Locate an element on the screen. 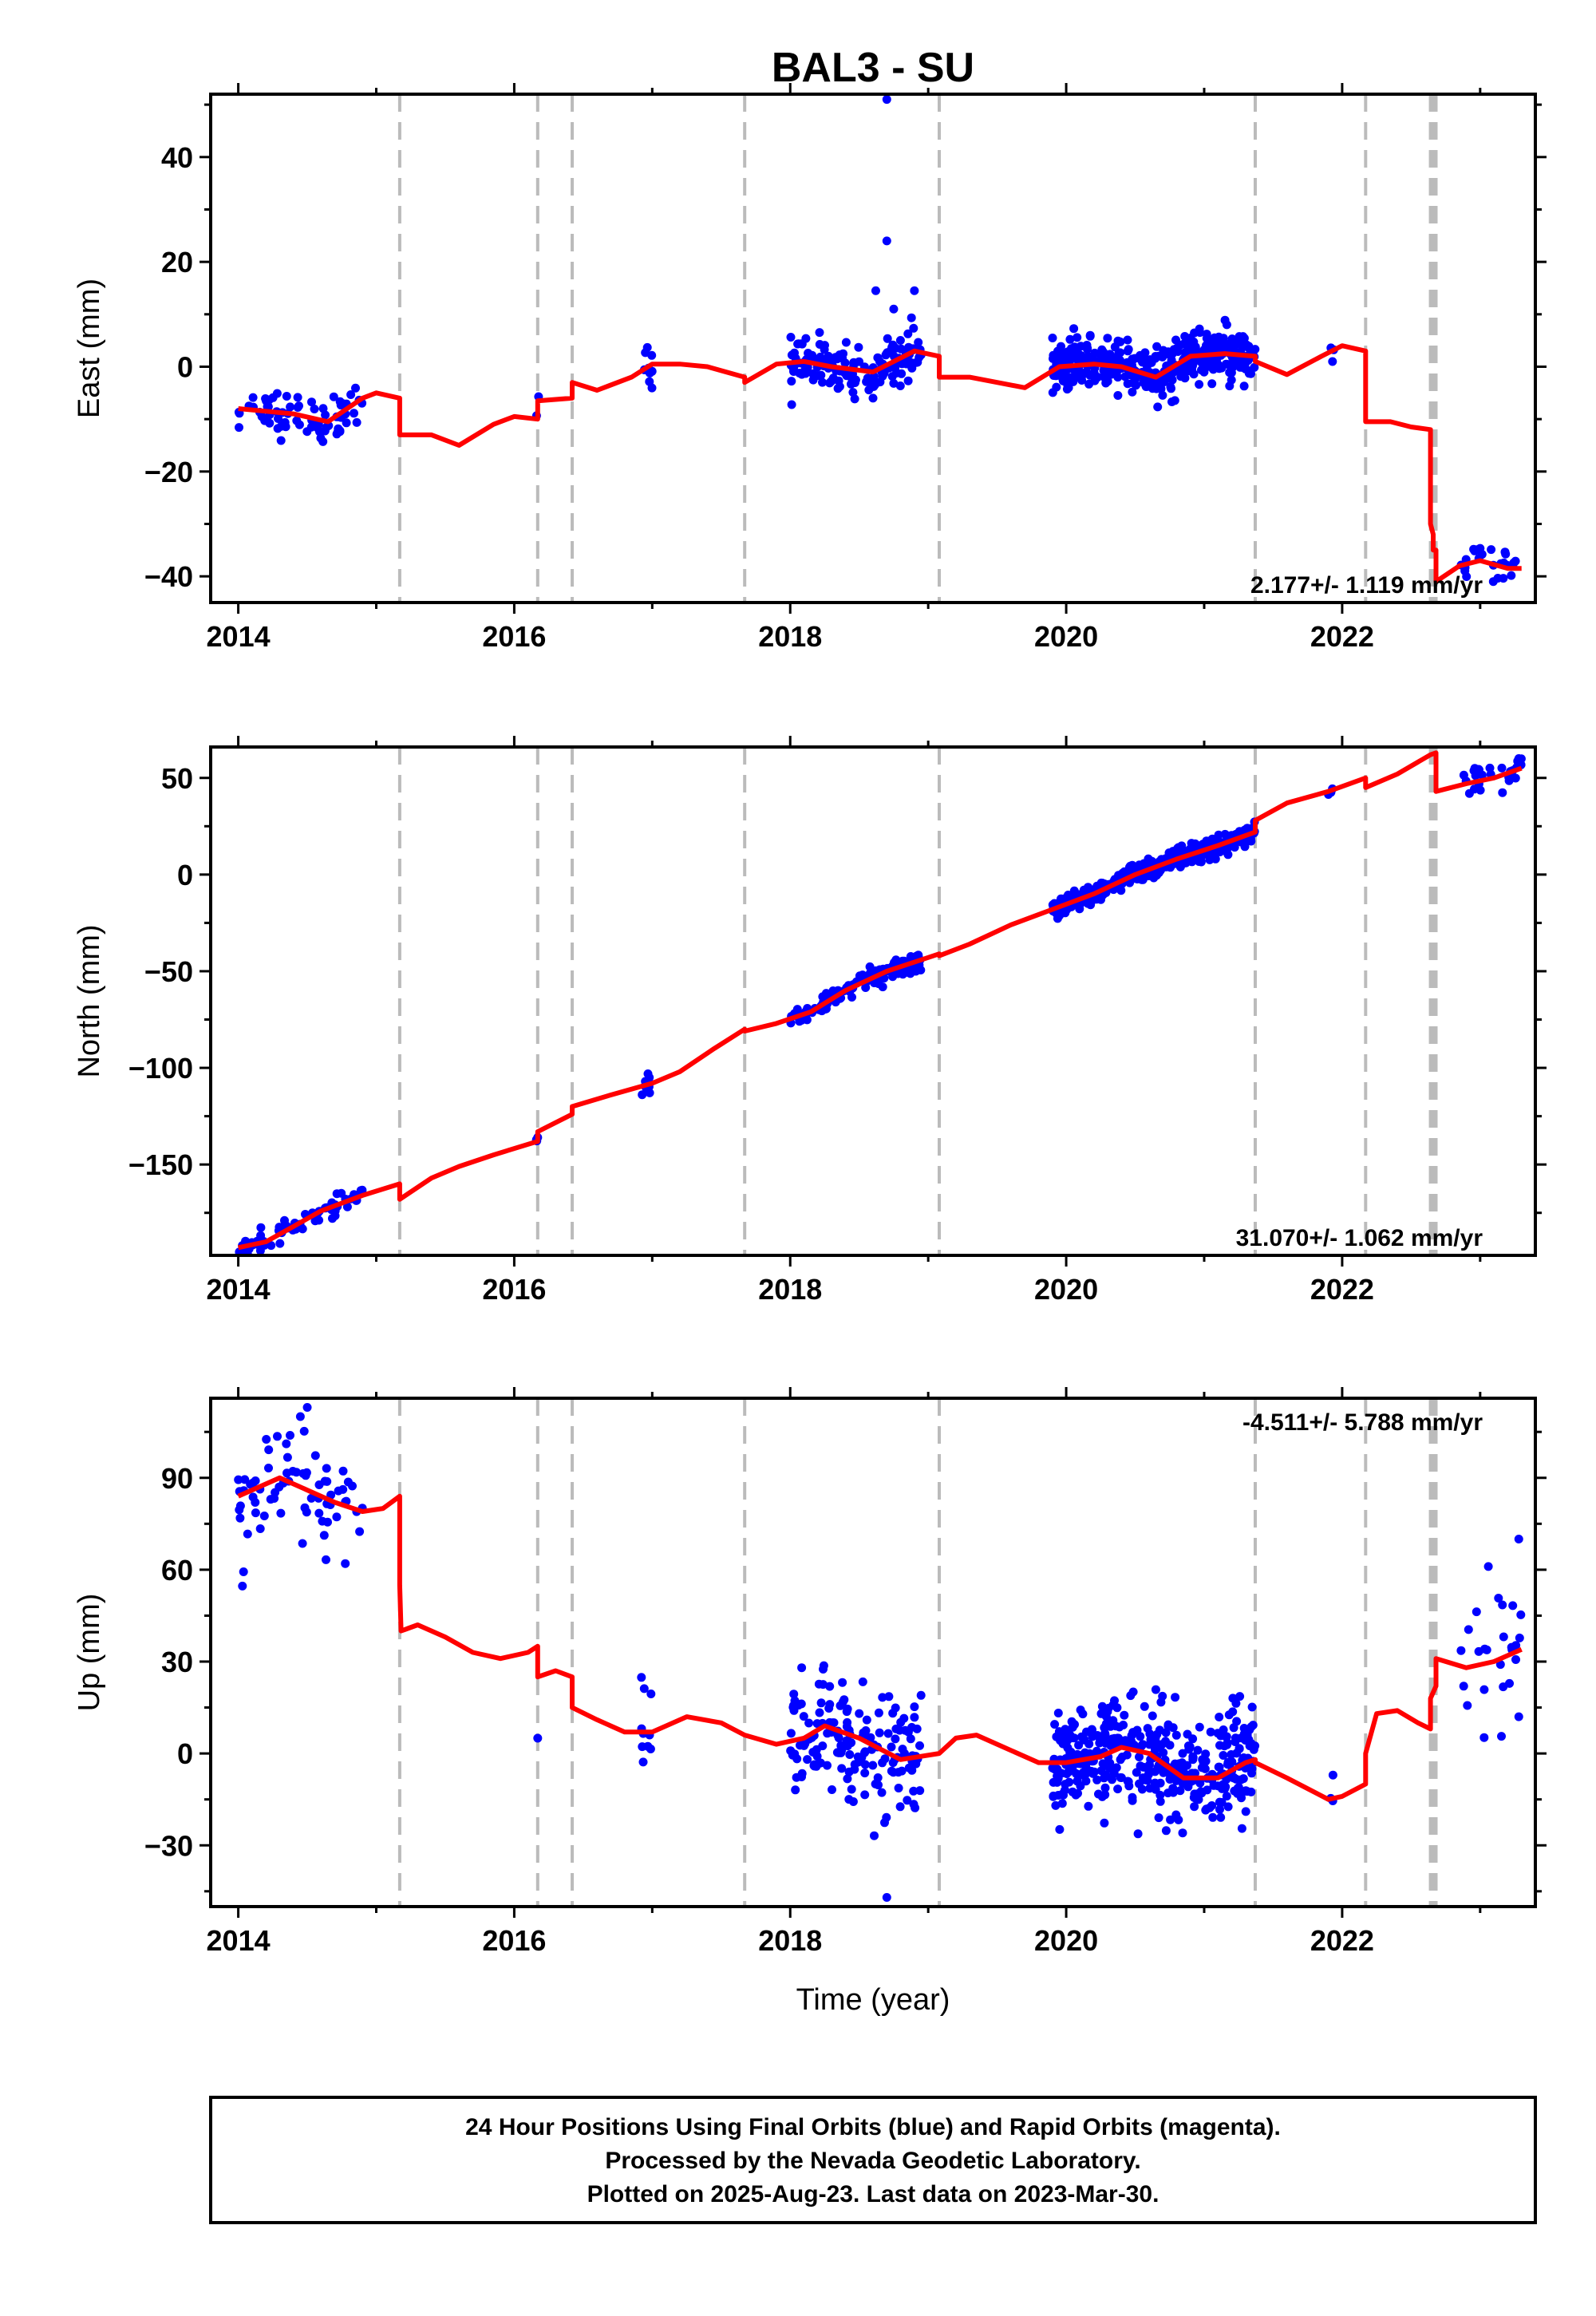 This screenshot has height=2316, width=1596. east-x-tick-label: 2020 is located at coordinates (1066, 636).